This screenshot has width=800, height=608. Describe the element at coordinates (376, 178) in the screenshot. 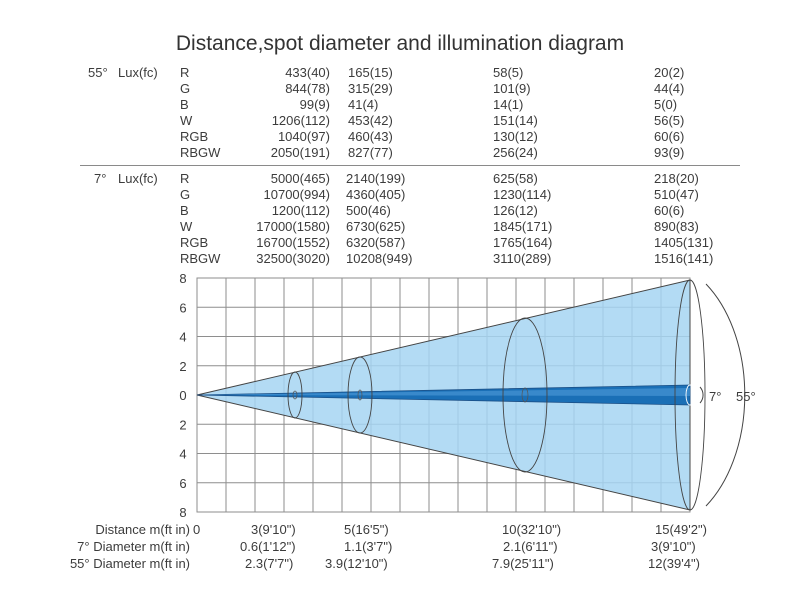

I see `table-cell: 2140(199)` at that location.